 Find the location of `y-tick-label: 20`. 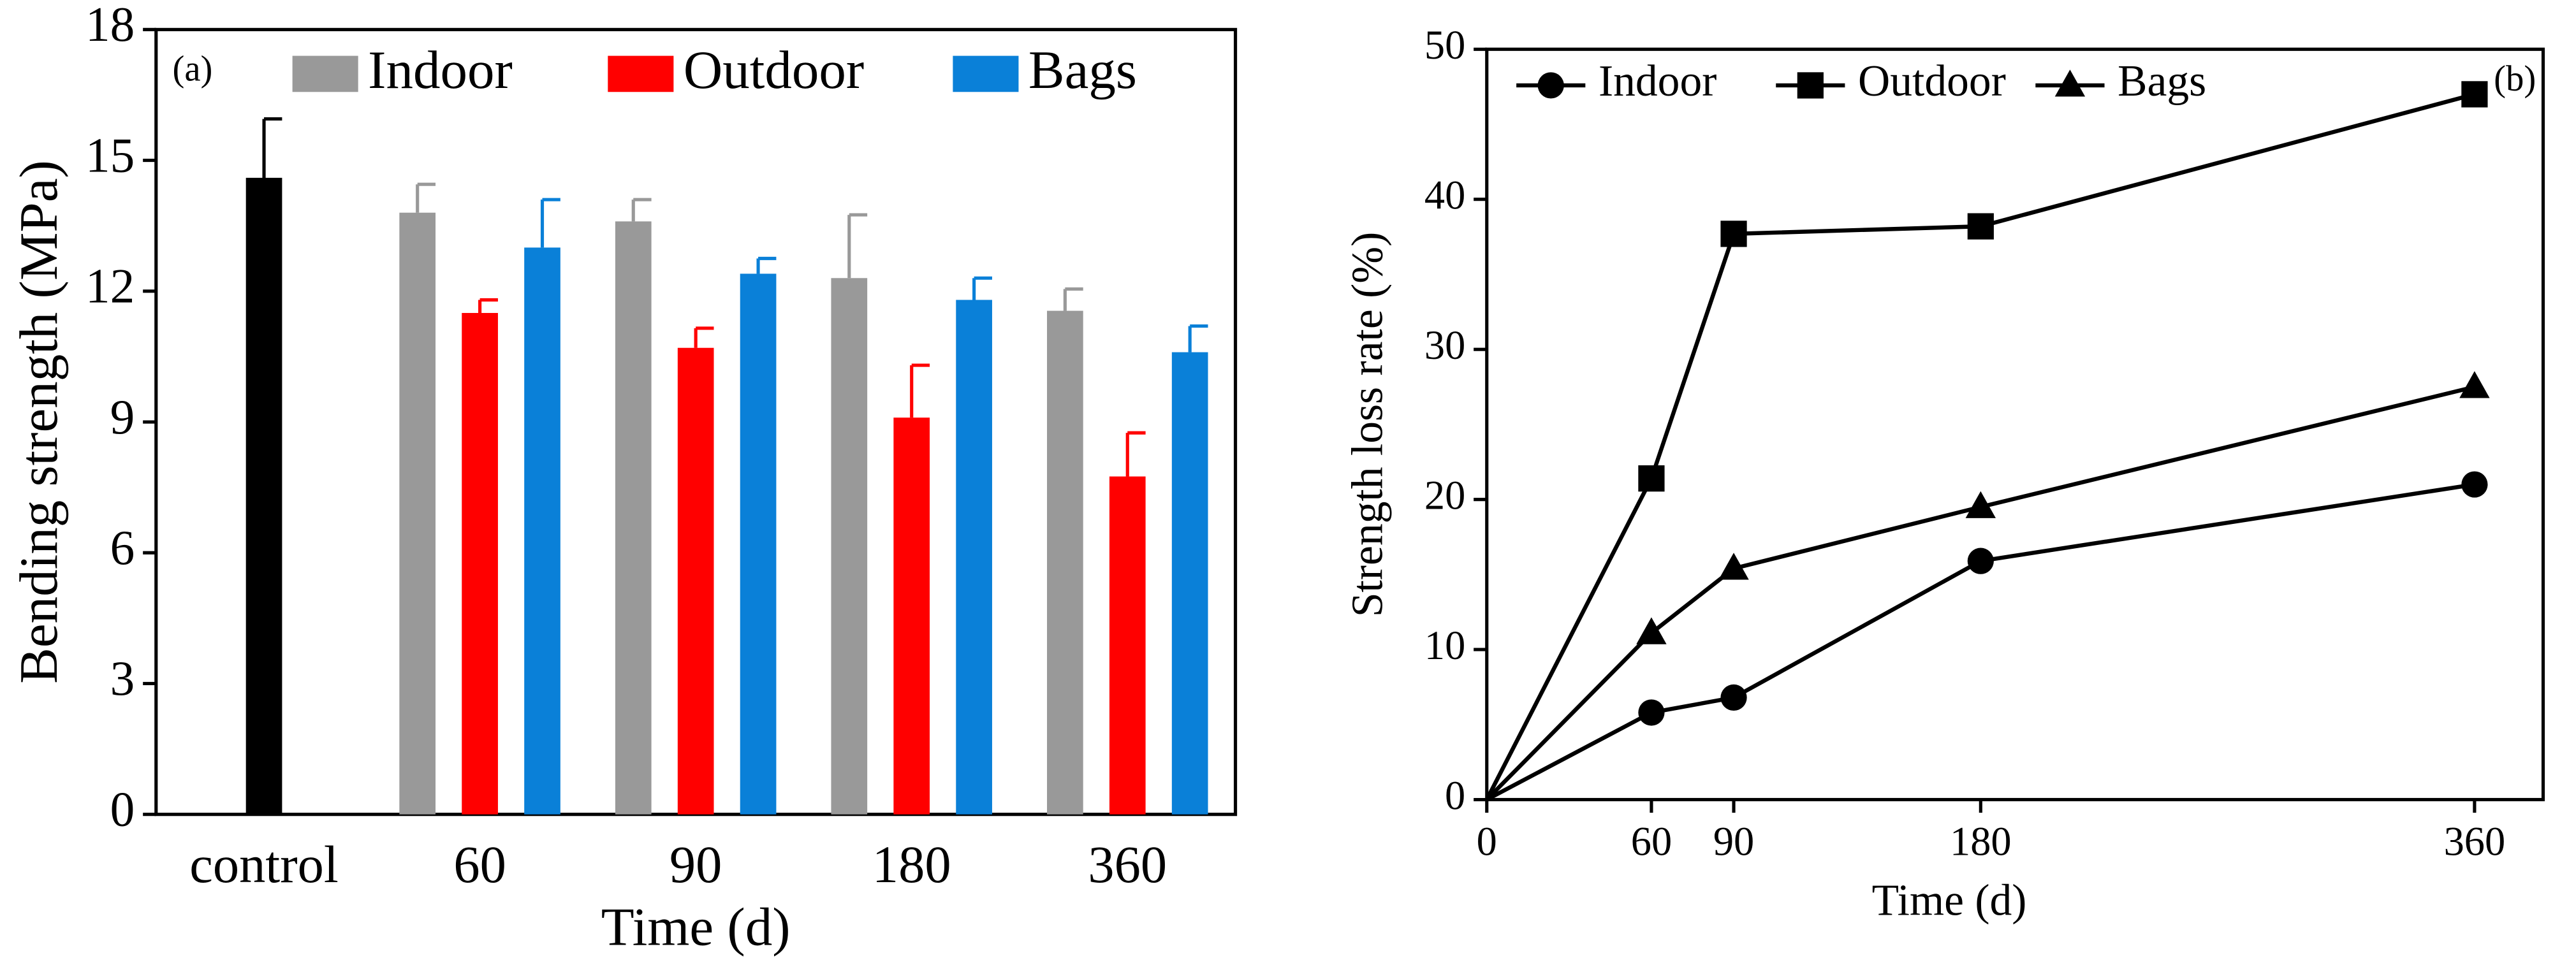

y-tick-label: 20 is located at coordinates (1444, 495).